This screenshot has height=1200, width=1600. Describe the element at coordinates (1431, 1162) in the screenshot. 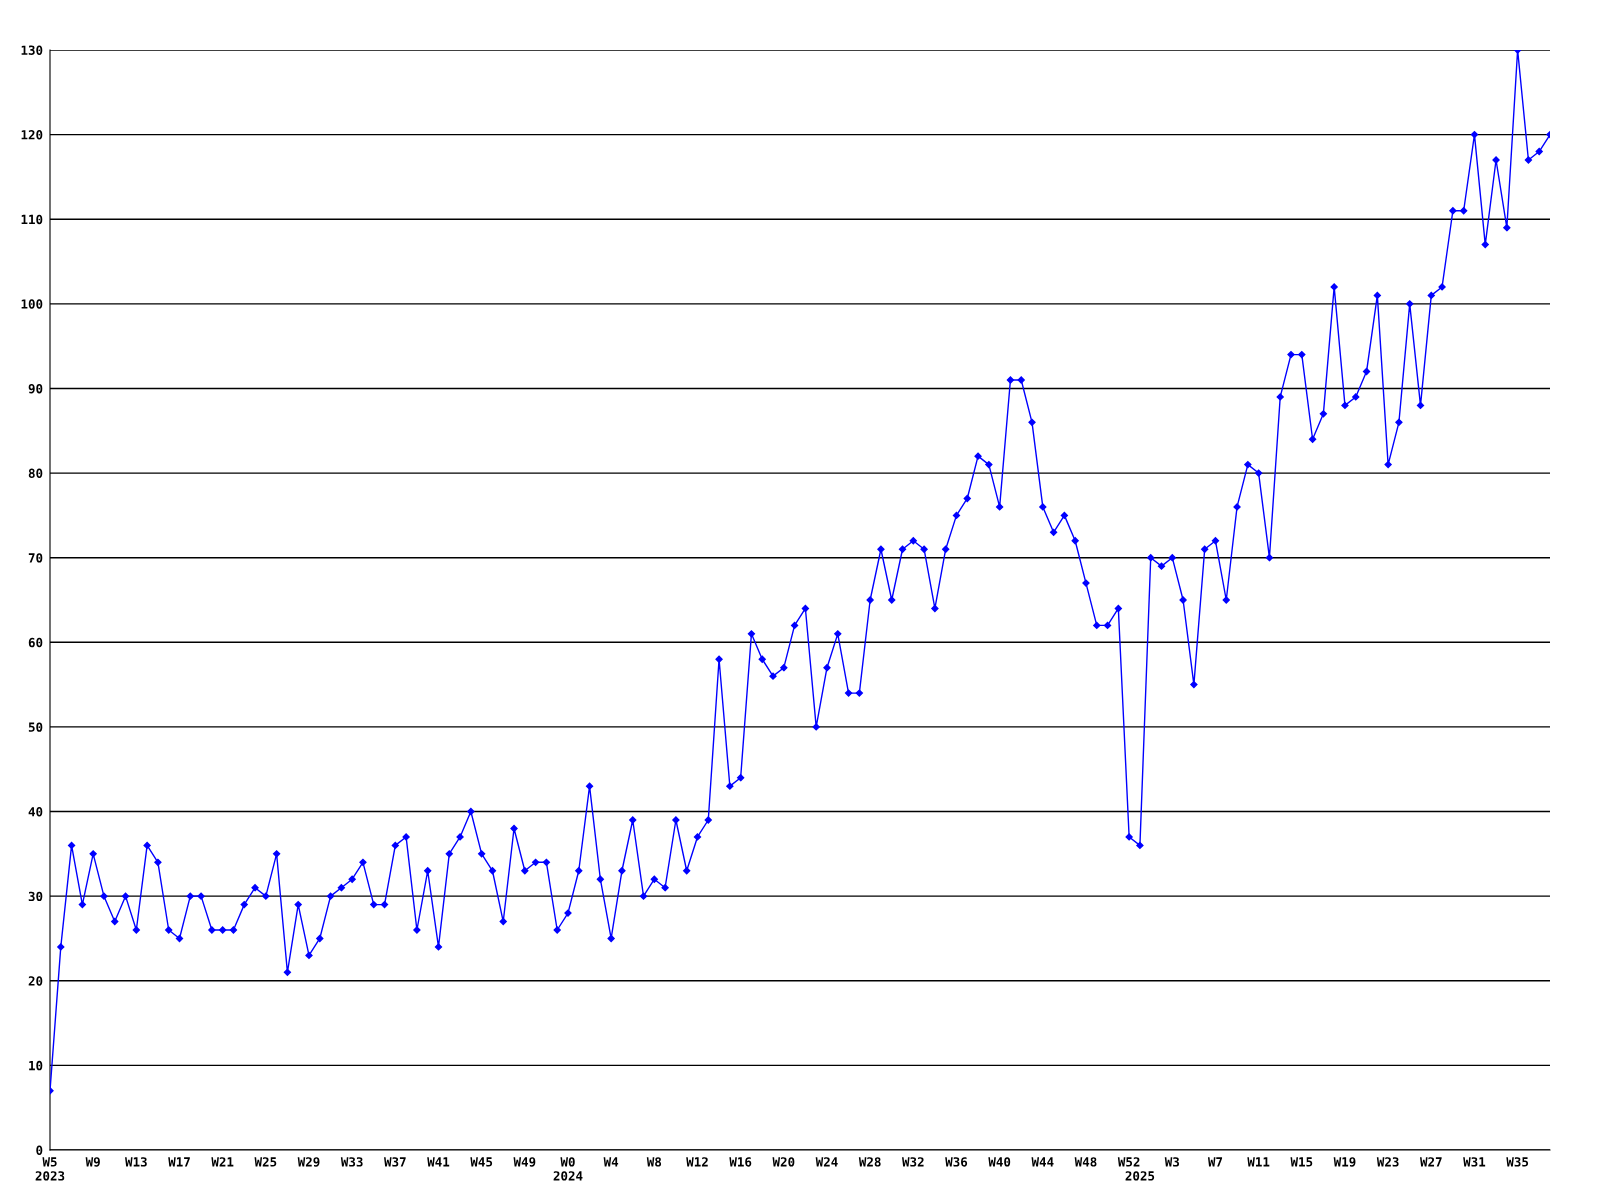

I see `x-tick-label: W27` at that location.